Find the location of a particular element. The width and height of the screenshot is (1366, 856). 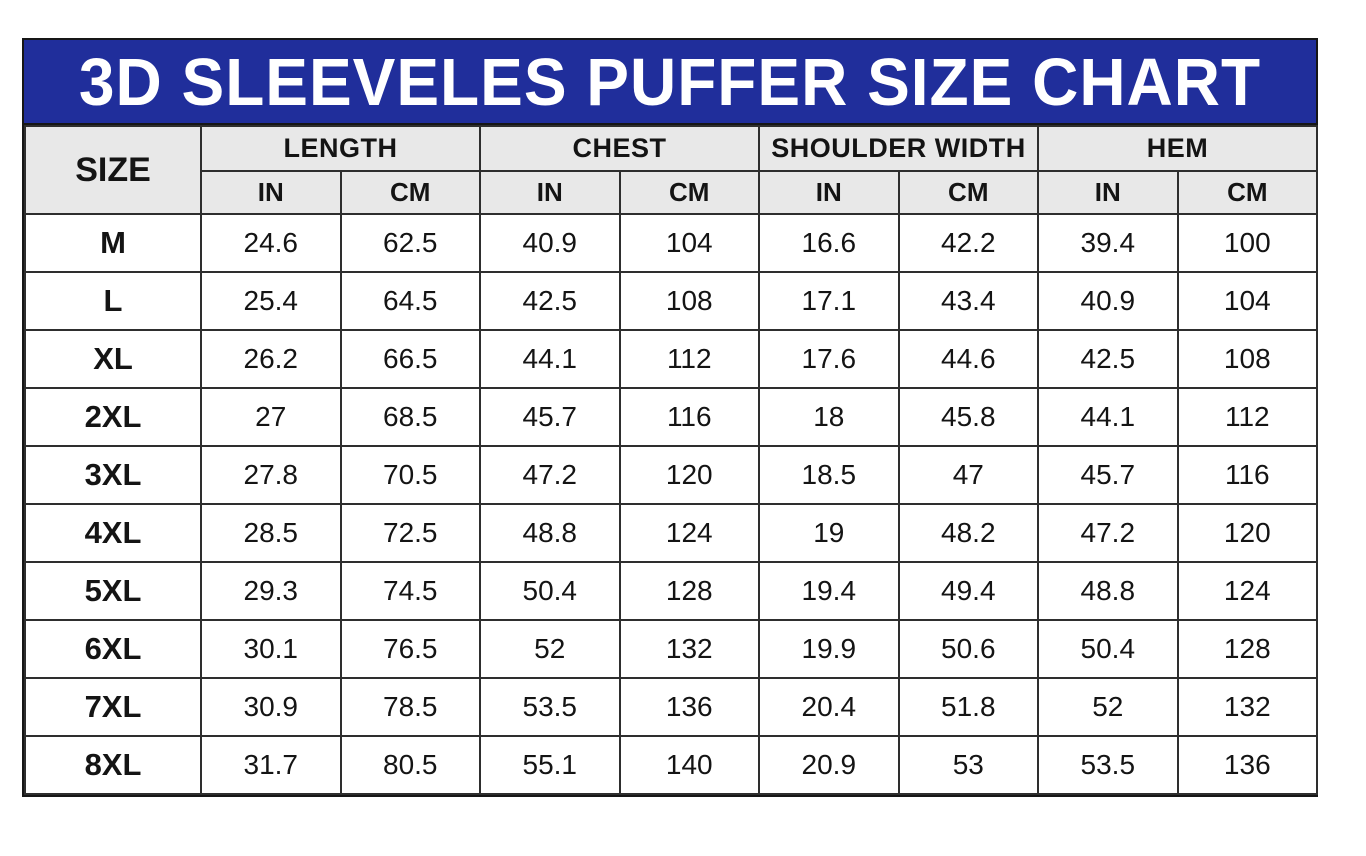

measurement-cell: 18.5 is located at coordinates (829, 475).